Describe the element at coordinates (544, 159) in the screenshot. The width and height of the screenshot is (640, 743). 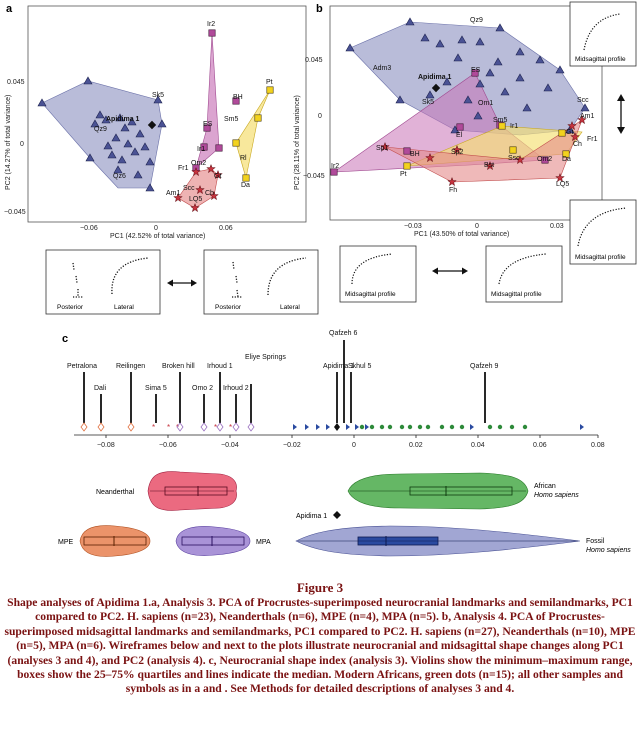
I see `b-label-om2: Om2` at that location.